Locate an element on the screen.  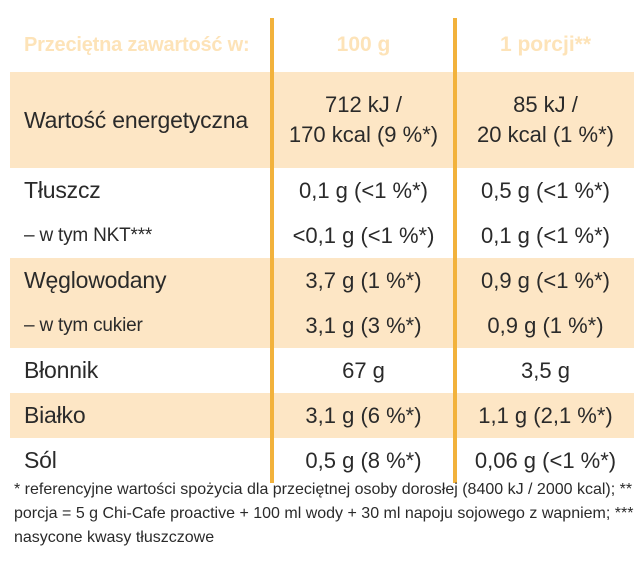
value-portion: 0,1 g (<1 %*) is located at coordinates (545, 235).